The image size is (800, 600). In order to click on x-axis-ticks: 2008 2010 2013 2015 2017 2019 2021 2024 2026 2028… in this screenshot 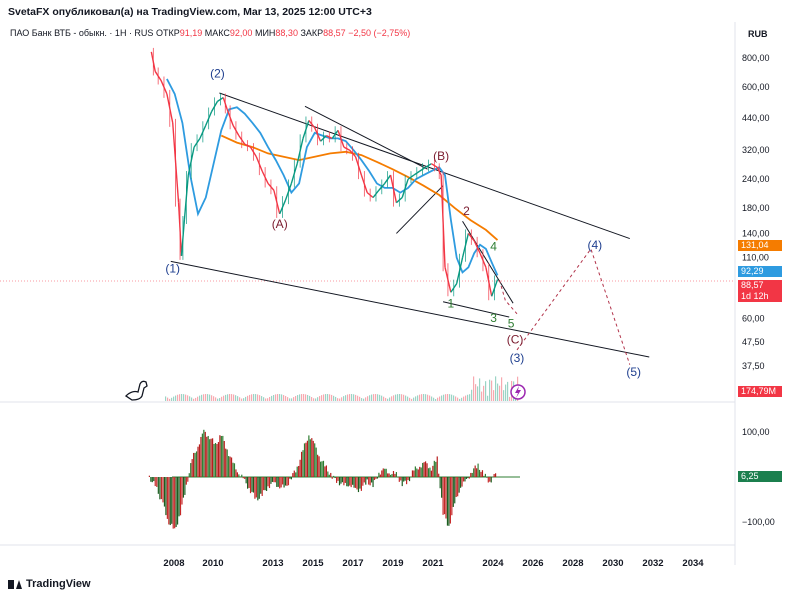, I will do `click(433, 563)`.